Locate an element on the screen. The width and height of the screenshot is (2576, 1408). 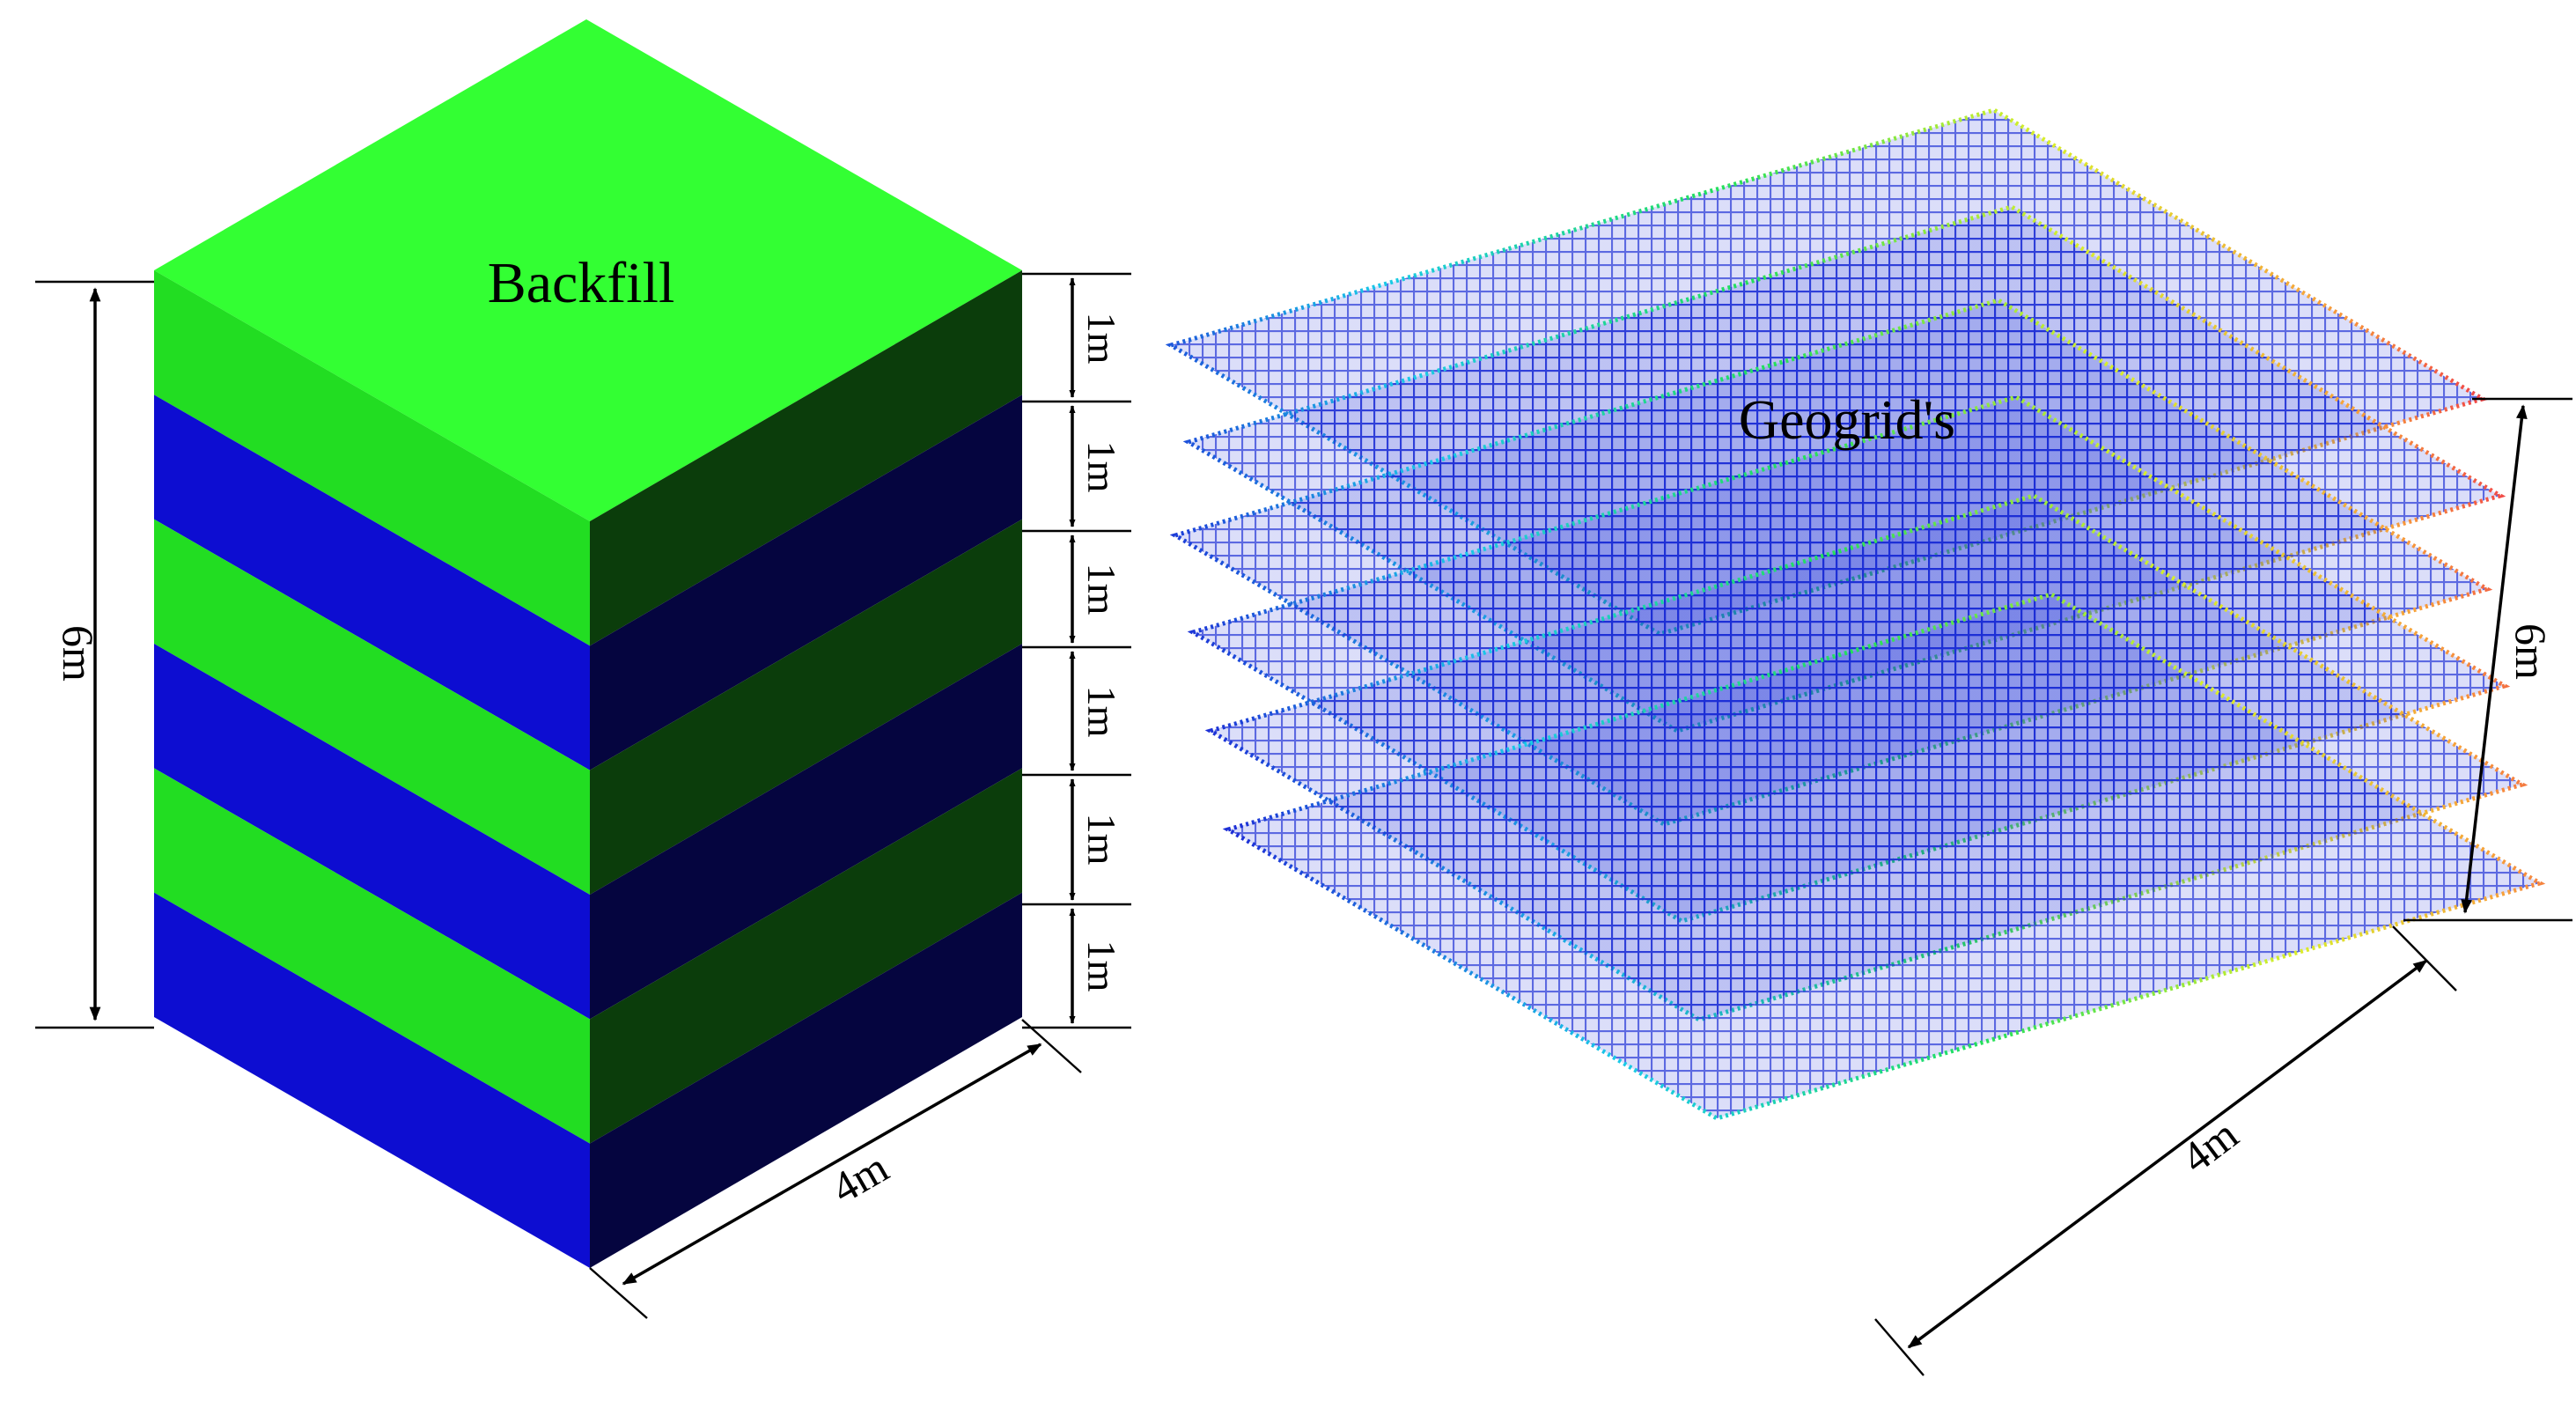
block-top-face is located at coordinates (588, 270).